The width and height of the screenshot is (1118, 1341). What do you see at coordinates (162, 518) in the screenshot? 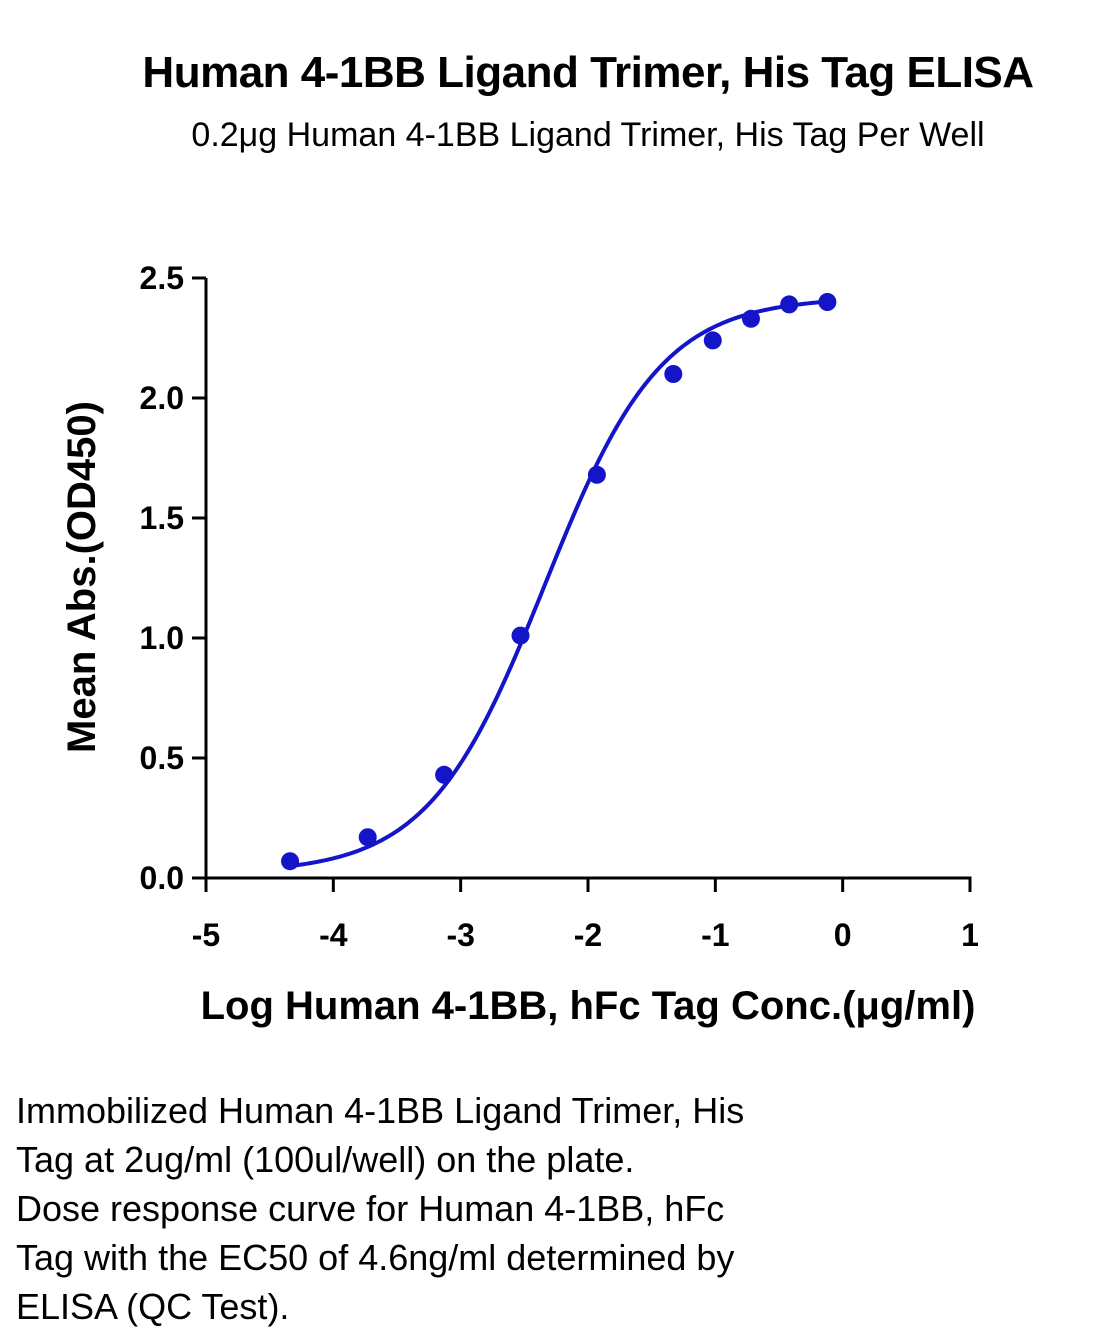
I see `y-tick-label: 1.5` at bounding box center [162, 518].